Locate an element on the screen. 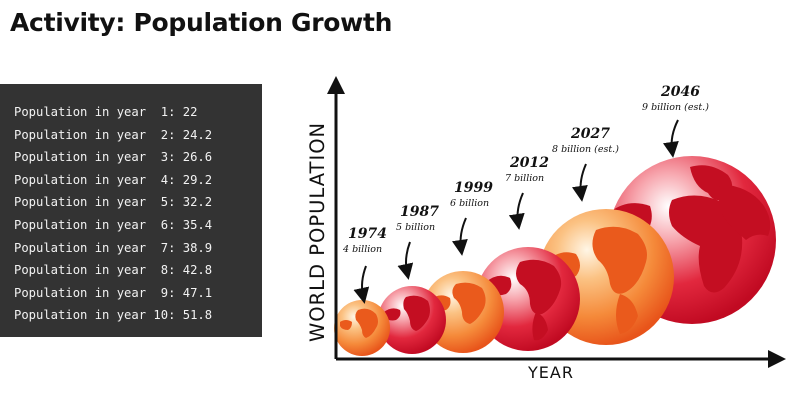 This screenshot has width=800, height=400. console-line: Population in year 7: 38.9 is located at coordinates (113, 247).